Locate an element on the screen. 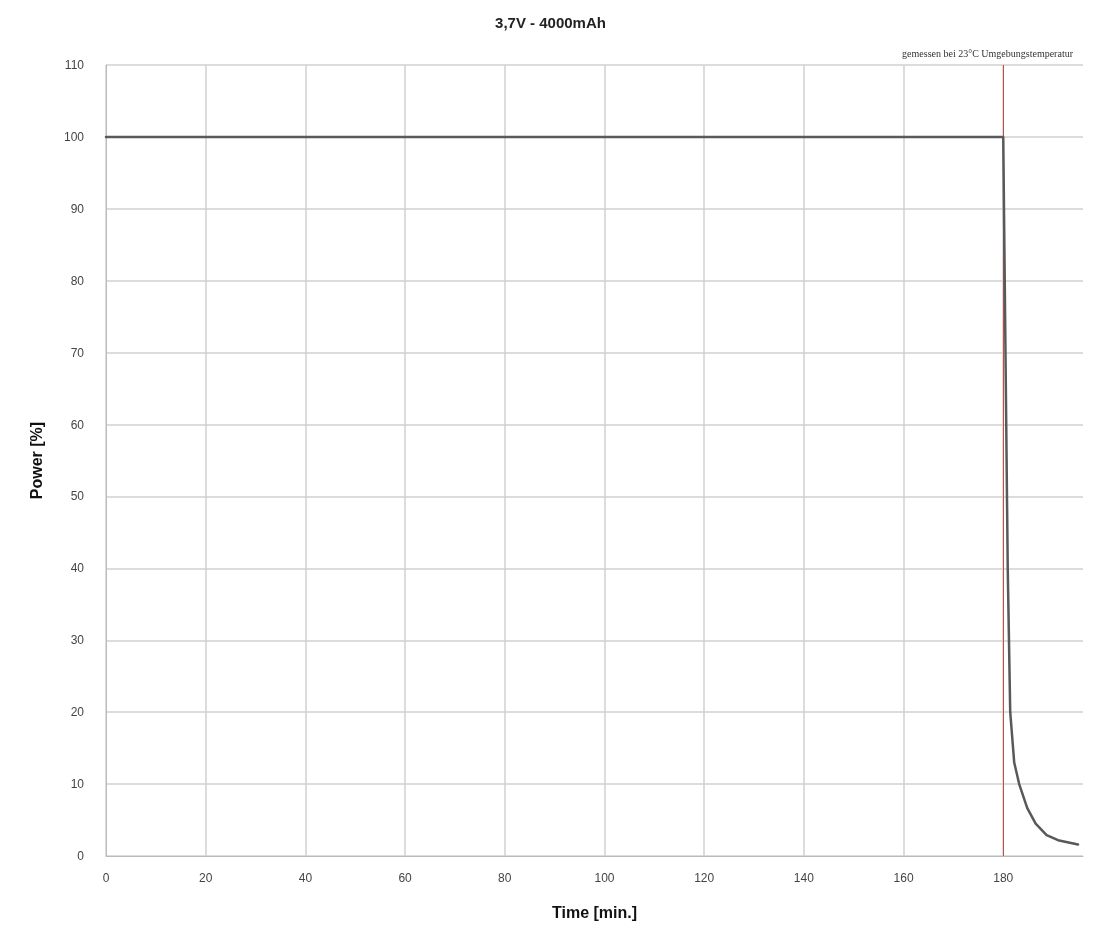  x-tick-label: 20 is located at coordinates (206, 878).